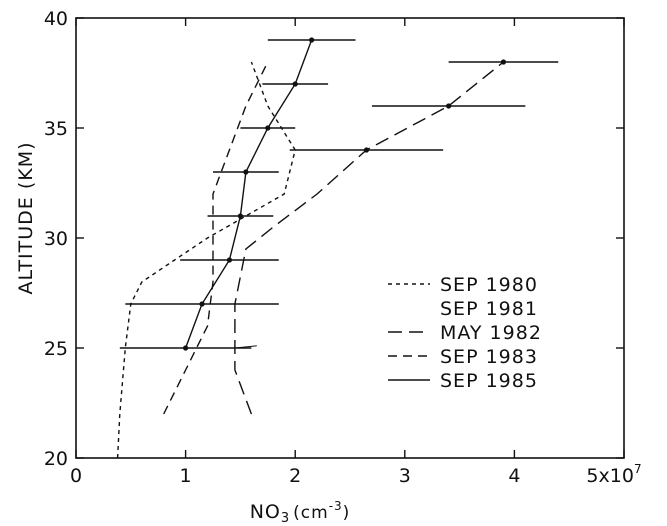 Image resolution: width=667 pixels, height=526 pixels. I want to click on x-tick-label: 2, so click(295, 476).